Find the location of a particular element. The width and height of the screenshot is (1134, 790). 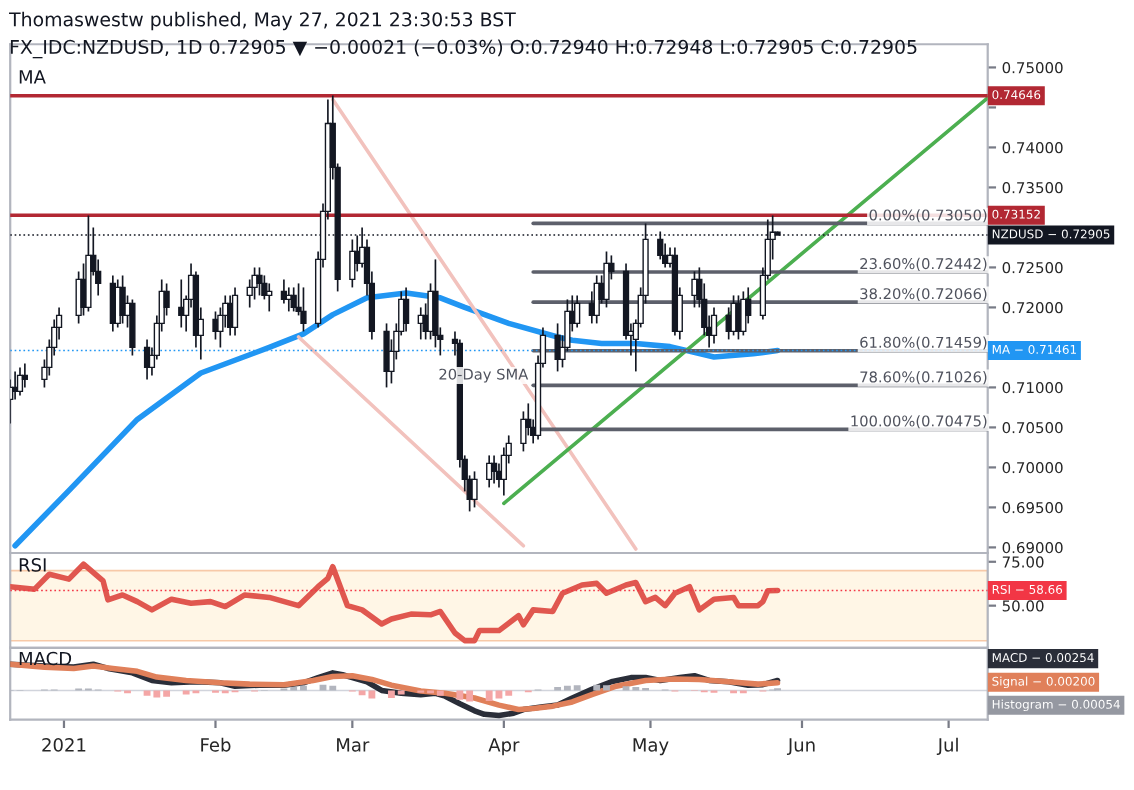

annotation: MA is located at coordinates (32, 77).